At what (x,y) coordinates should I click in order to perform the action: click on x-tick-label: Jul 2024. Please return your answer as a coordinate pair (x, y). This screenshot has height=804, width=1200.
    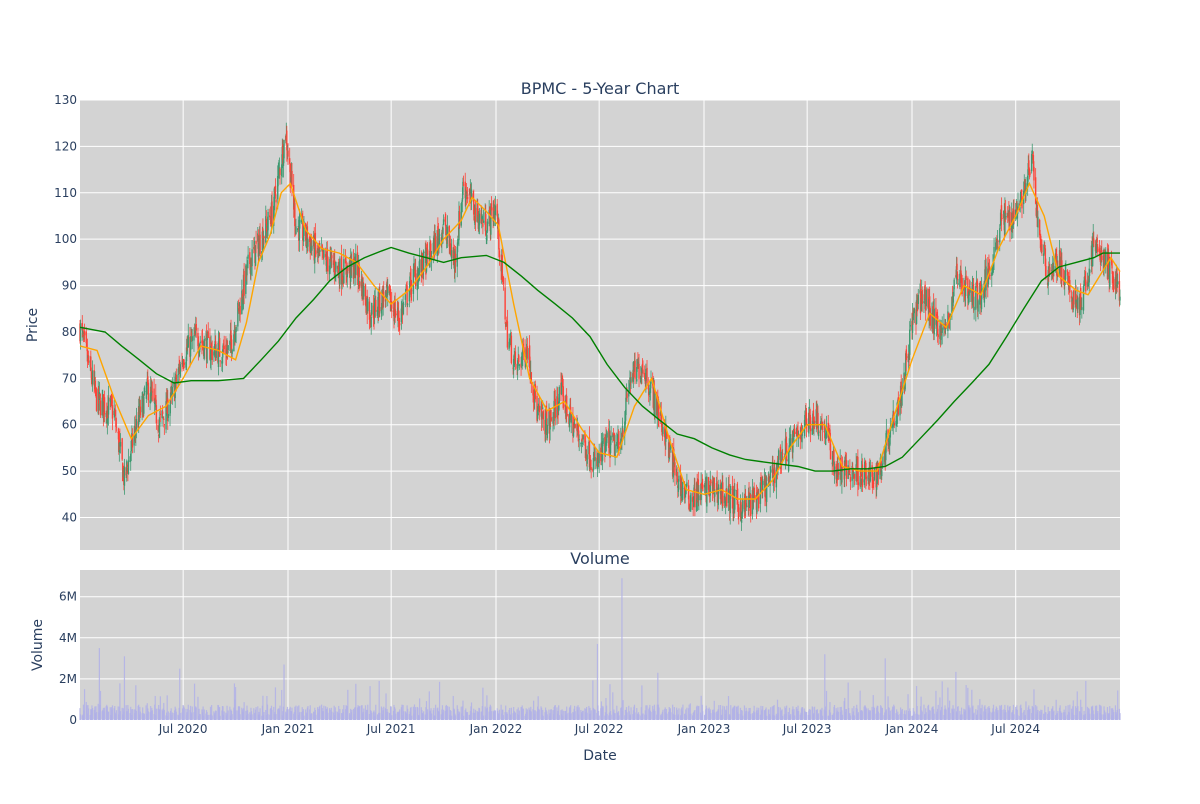
    Looking at the image, I should click on (1015, 729).